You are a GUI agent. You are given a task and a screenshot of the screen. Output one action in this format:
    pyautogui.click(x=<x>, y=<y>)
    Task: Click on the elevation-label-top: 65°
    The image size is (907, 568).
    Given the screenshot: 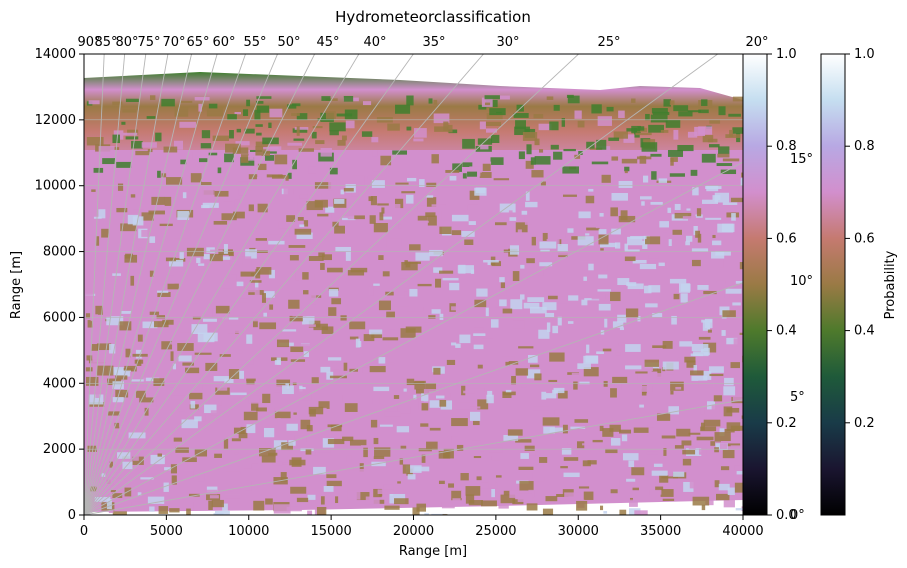 What is the action you would take?
    pyautogui.click(x=197, y=42)
    